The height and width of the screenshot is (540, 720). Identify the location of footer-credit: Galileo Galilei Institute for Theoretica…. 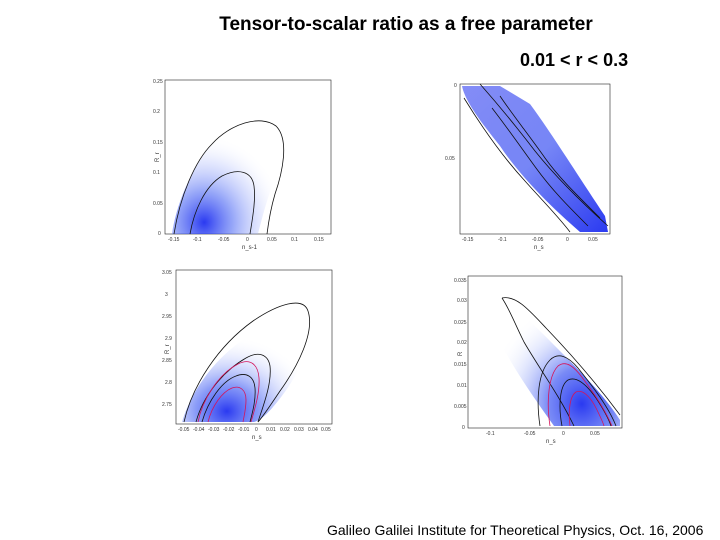
(515, 530).